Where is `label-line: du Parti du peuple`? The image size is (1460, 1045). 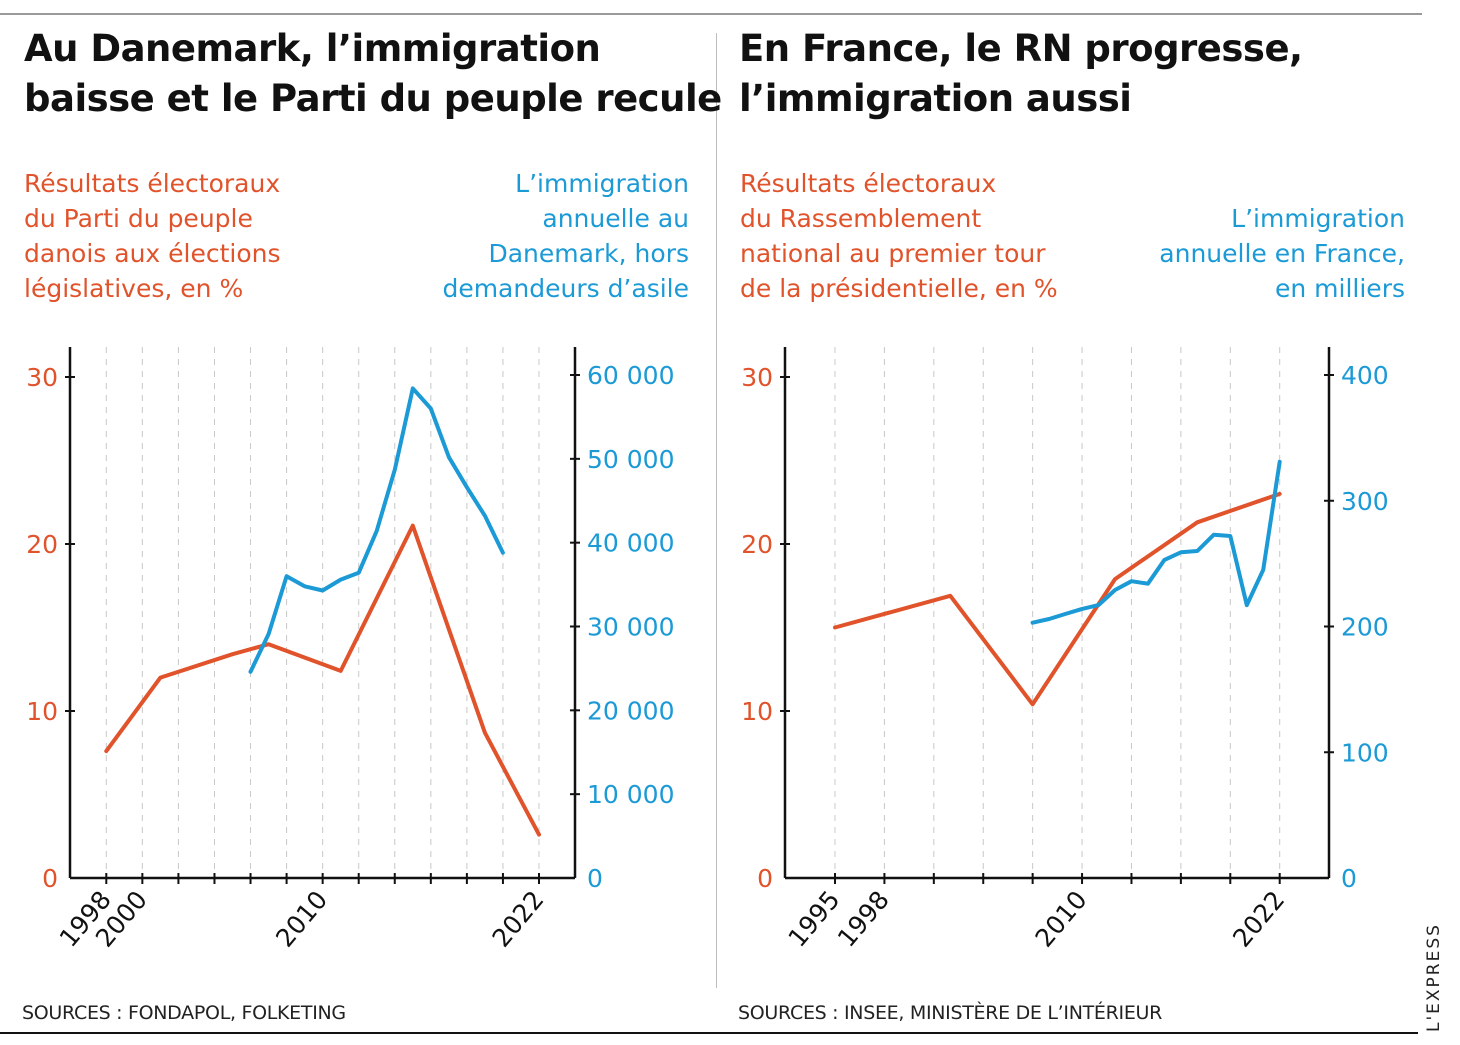 label-line: du Parti du peuple is located at coordinates (138, 218).